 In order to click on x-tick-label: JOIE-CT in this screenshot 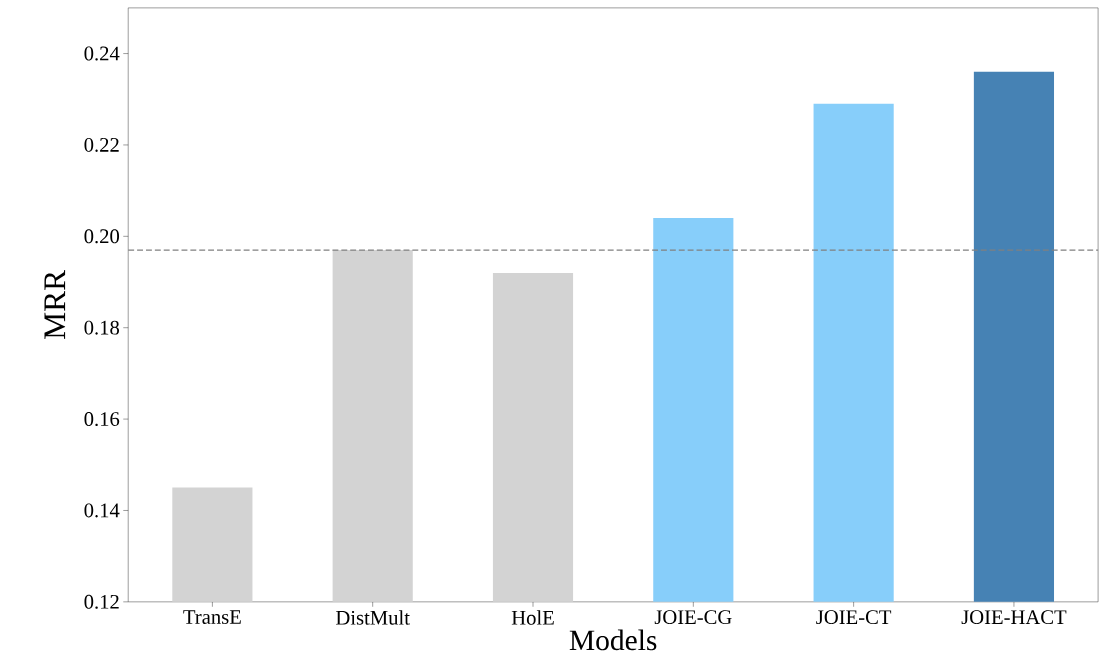, I will do `click(854, 617)`.